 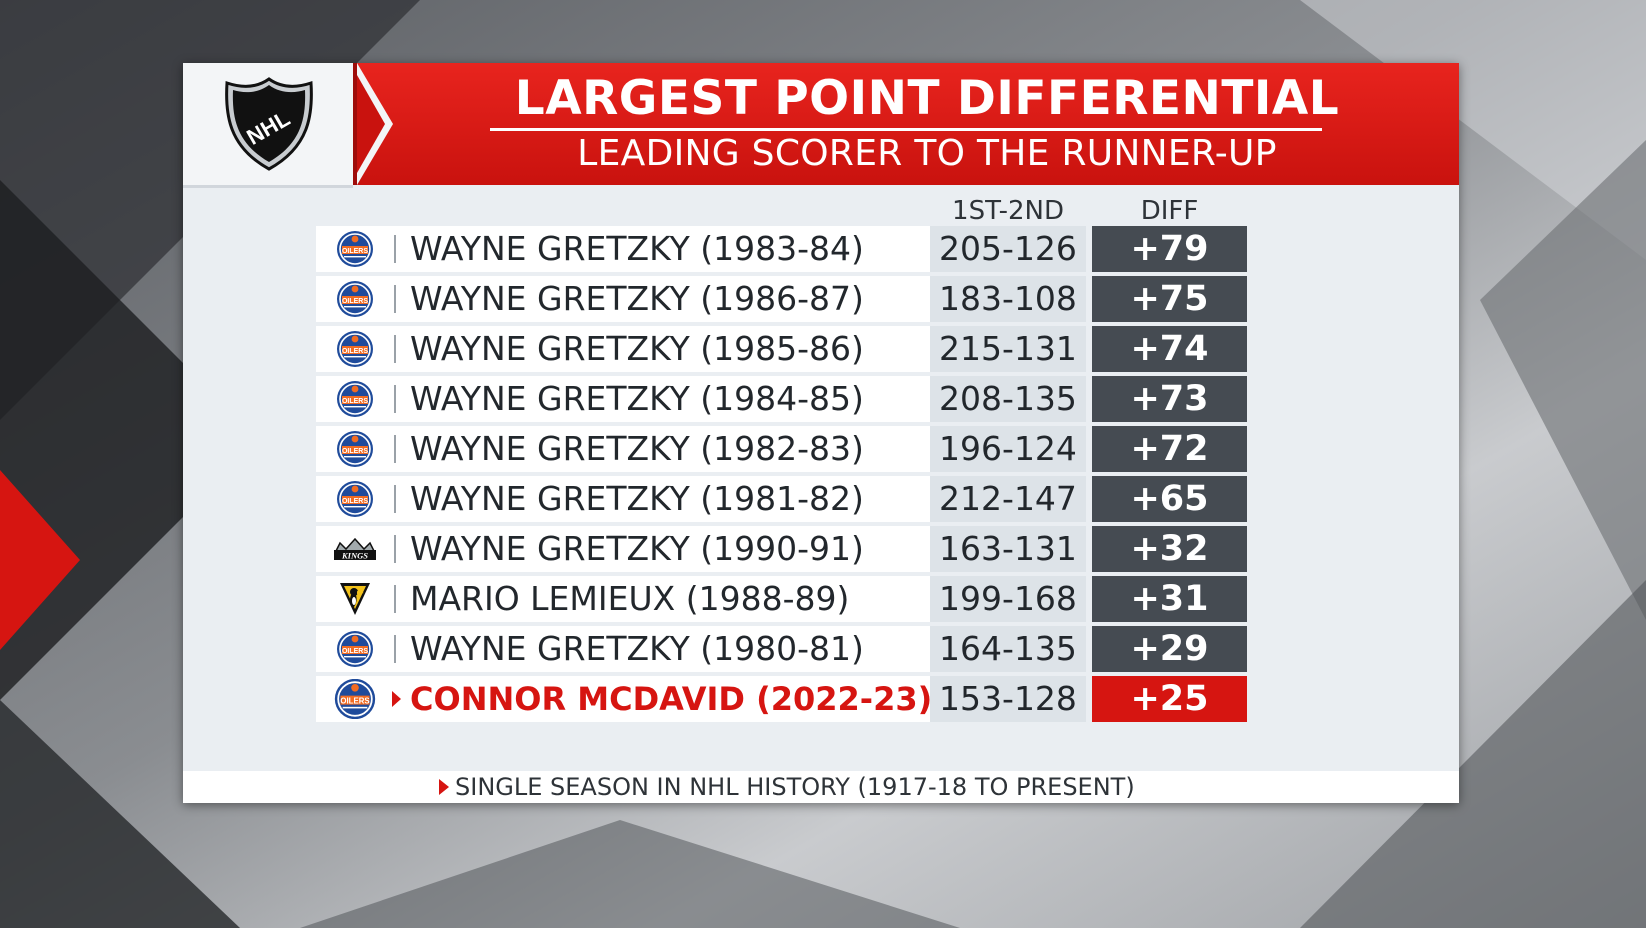 What do you see at coordinates (1008, 699) in the screenshot?
I see `points-cell: 153-128` at bounding box center [1008, 699].